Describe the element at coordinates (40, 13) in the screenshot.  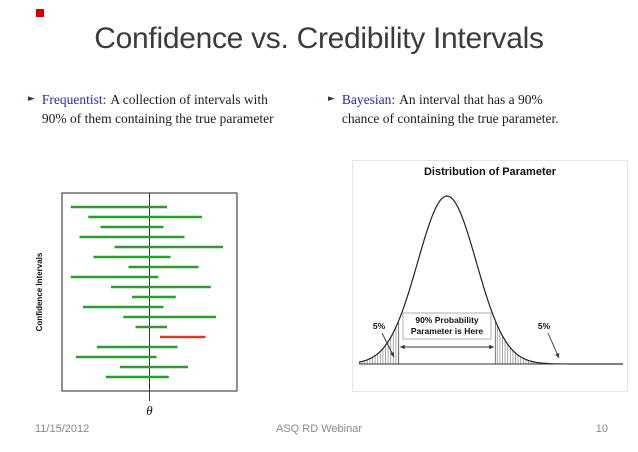
I see `slide-accent-dot` at that location.